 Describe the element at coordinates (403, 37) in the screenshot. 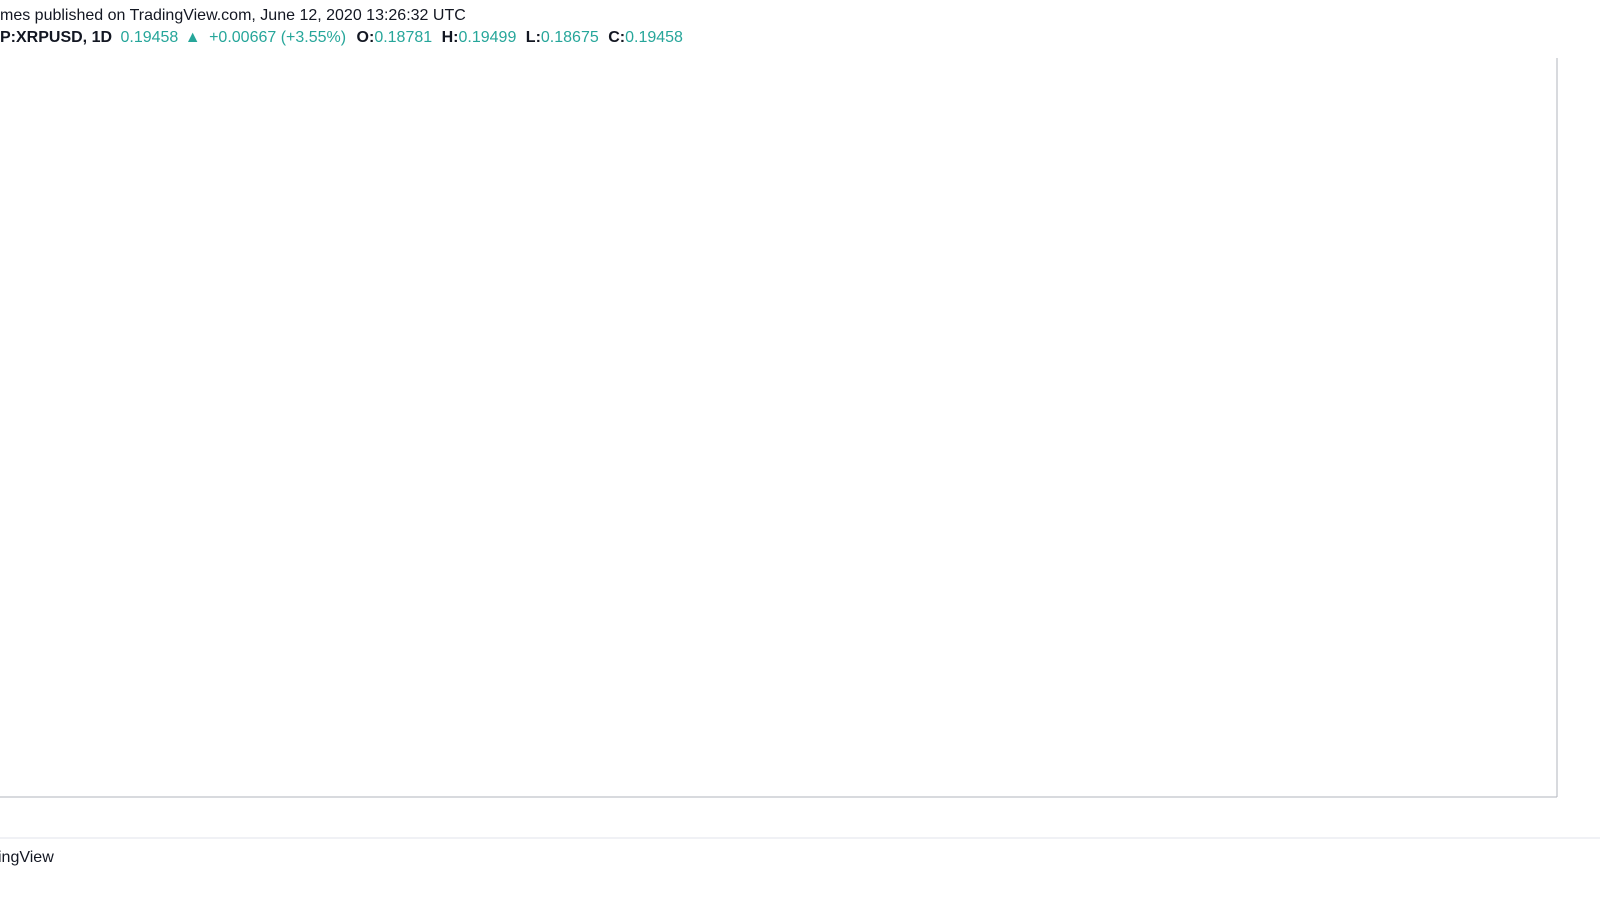

I see `ohlc-value: 0.18781` at that location.